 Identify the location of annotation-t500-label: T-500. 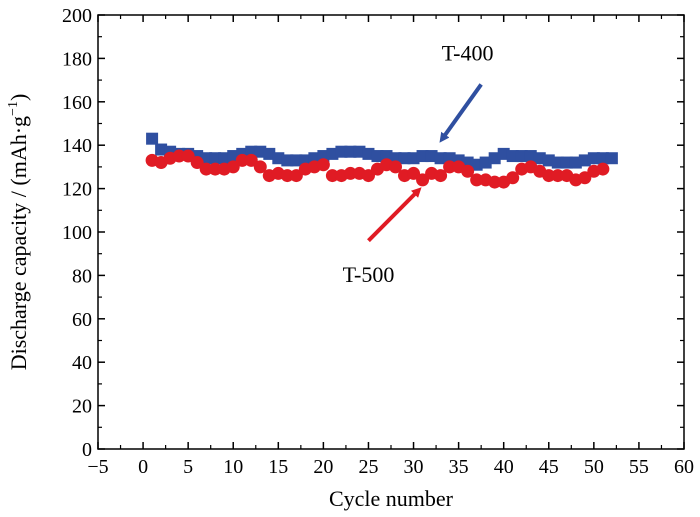
(369, 274).